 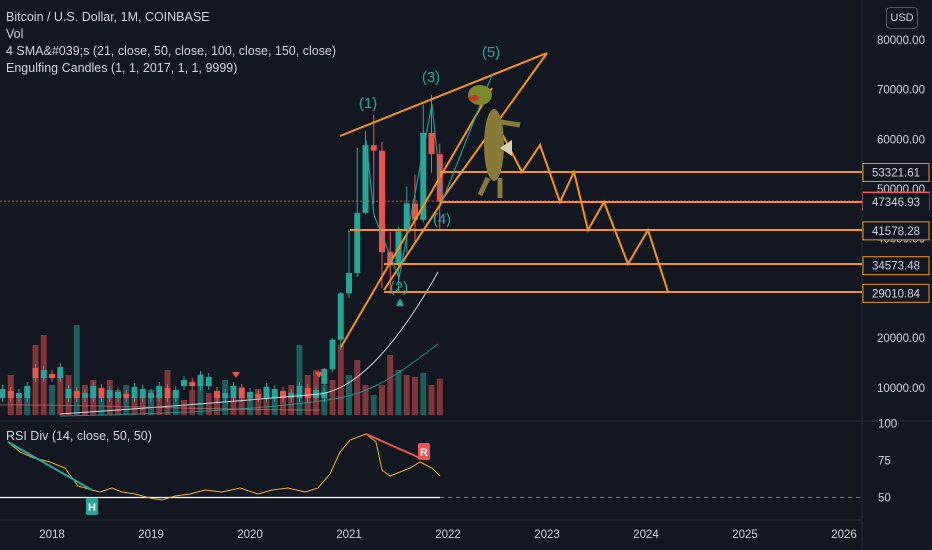 I want to click on symbol-title: Bitcoin / U.S. Dollar, 1M, COINBASE, so click(x=108, y=17).